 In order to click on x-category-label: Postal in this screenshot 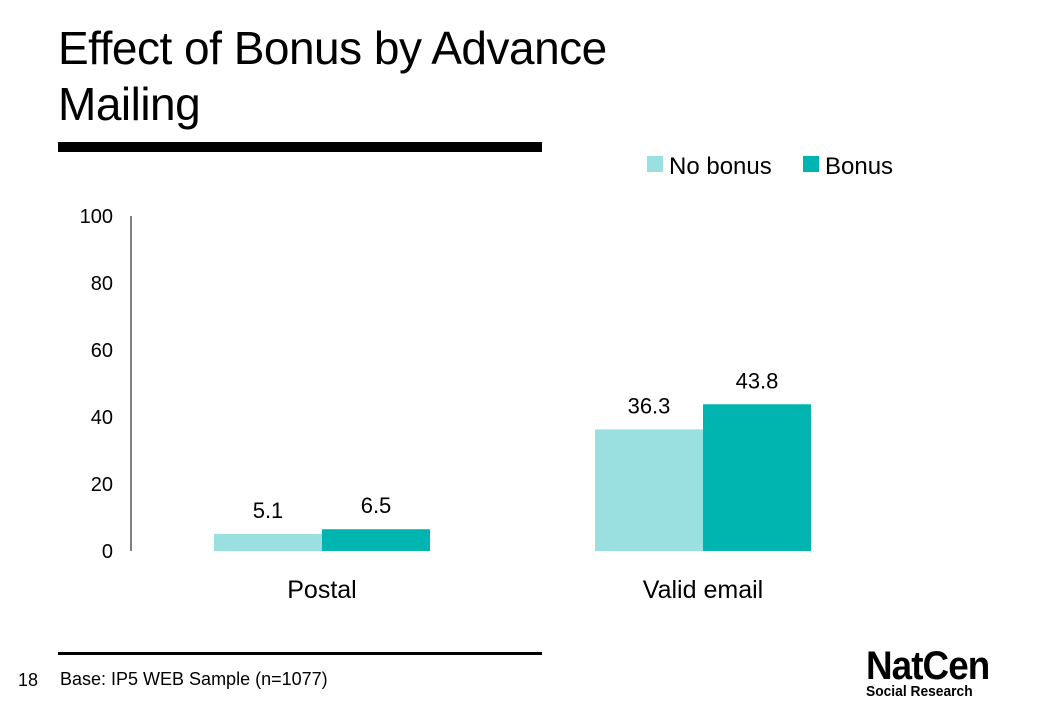, I will do `click(321, 590)`.